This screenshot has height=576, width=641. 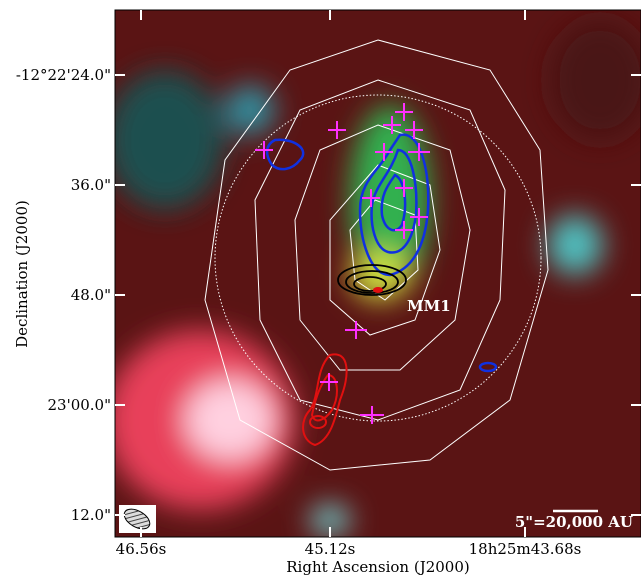 I want to click on y-tick-label: 48.0", so click(x=91, y=295).